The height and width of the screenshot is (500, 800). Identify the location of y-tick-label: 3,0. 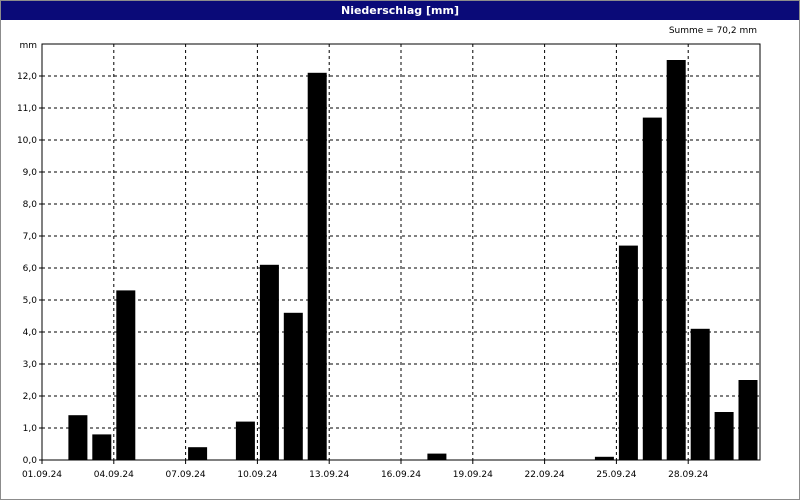
(30, 365).